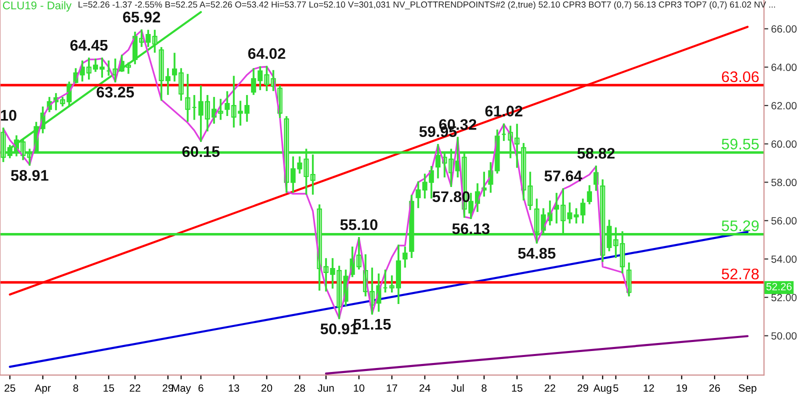 Image resolution: width=800 pixels, height=402 pixels. Describe the element at coordinates (784, 68) in the screenshot. I see `y-tick-label: 64.00` at that location.